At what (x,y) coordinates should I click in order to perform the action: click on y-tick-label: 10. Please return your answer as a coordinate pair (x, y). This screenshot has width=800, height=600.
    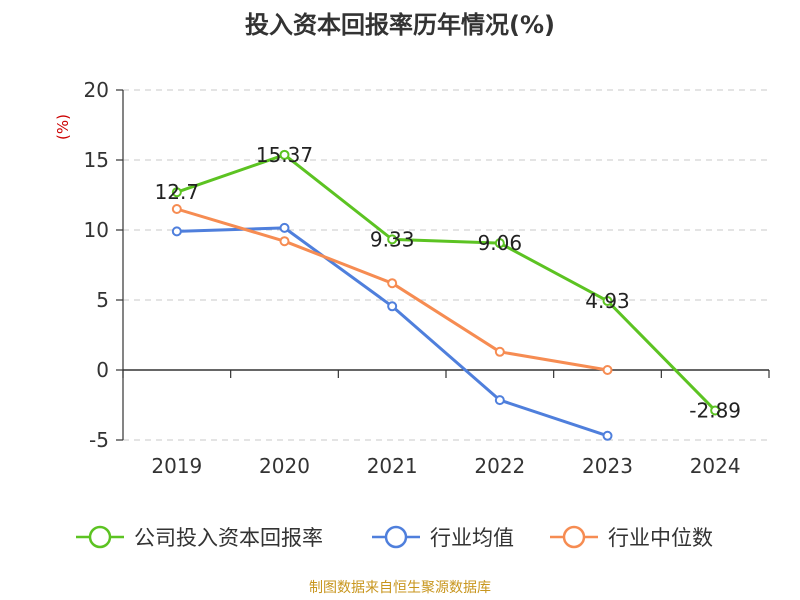
    Looking at the image, I should click on (96, 230).